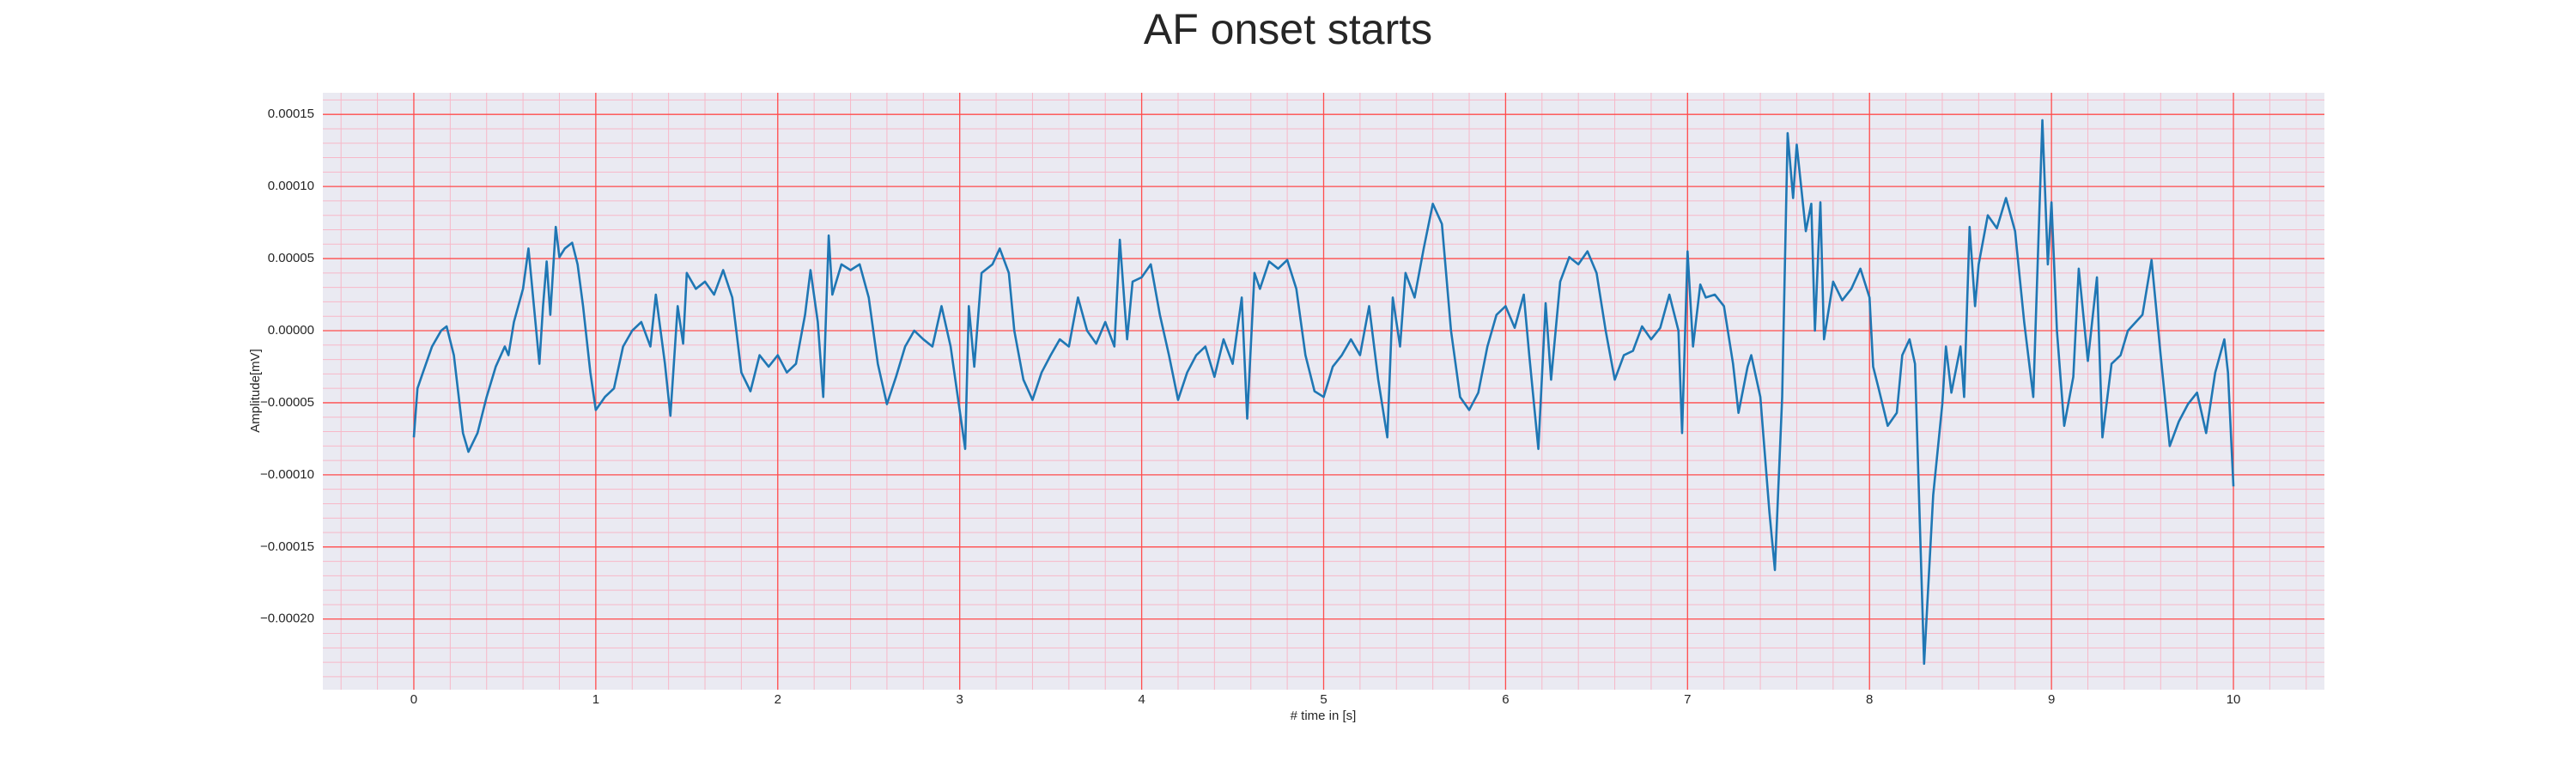 The height and width of the screenshot is (773, 2576). What do you see at coordinates (291, 330) in the screenshot?
I see `y-tick-label: 0.00000` at bounding box center [291, 330].